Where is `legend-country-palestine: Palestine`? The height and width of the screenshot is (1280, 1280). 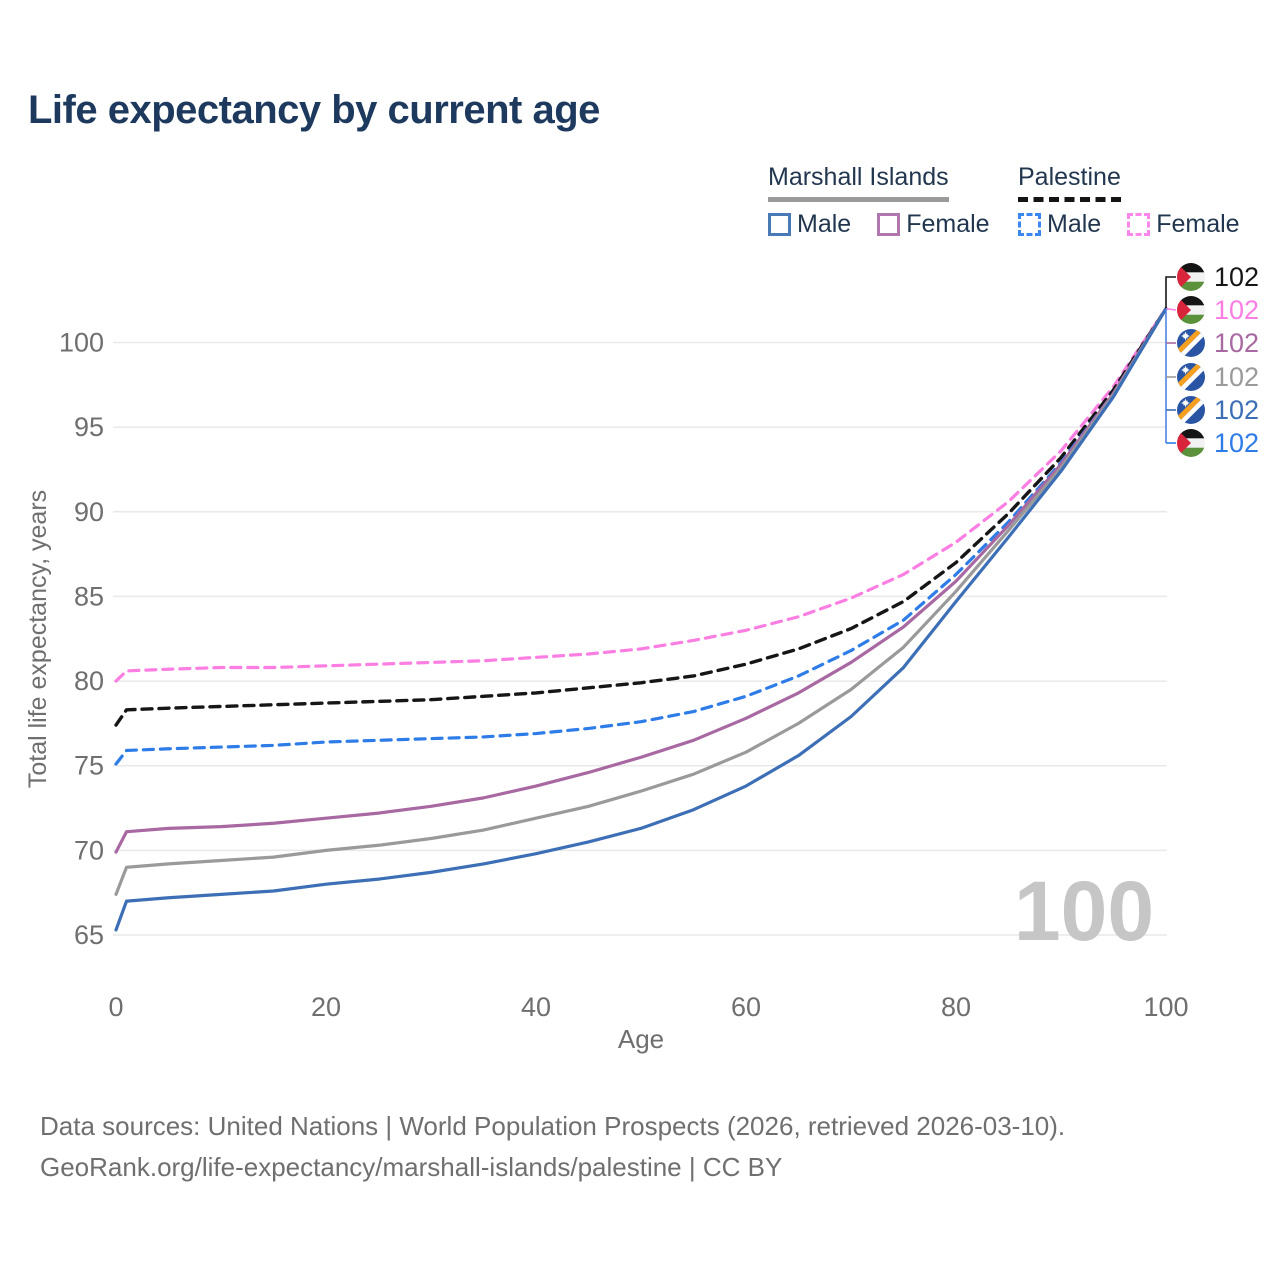 legend-country-palestine: Palestine is located at coordinates (1069, 182).